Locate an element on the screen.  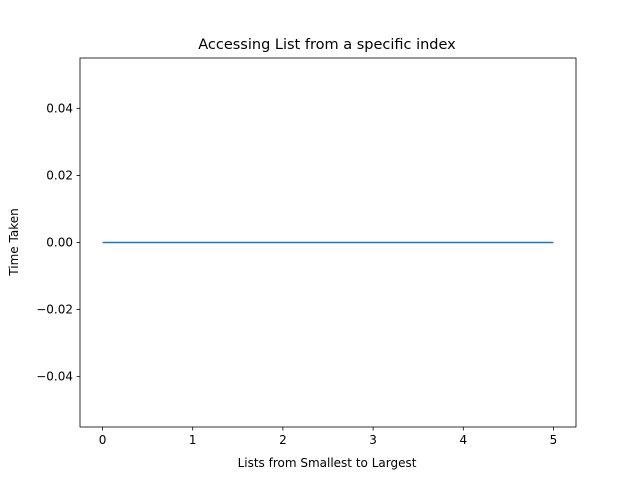
x-tick-label: 5 is located at coordinates (554, 440).